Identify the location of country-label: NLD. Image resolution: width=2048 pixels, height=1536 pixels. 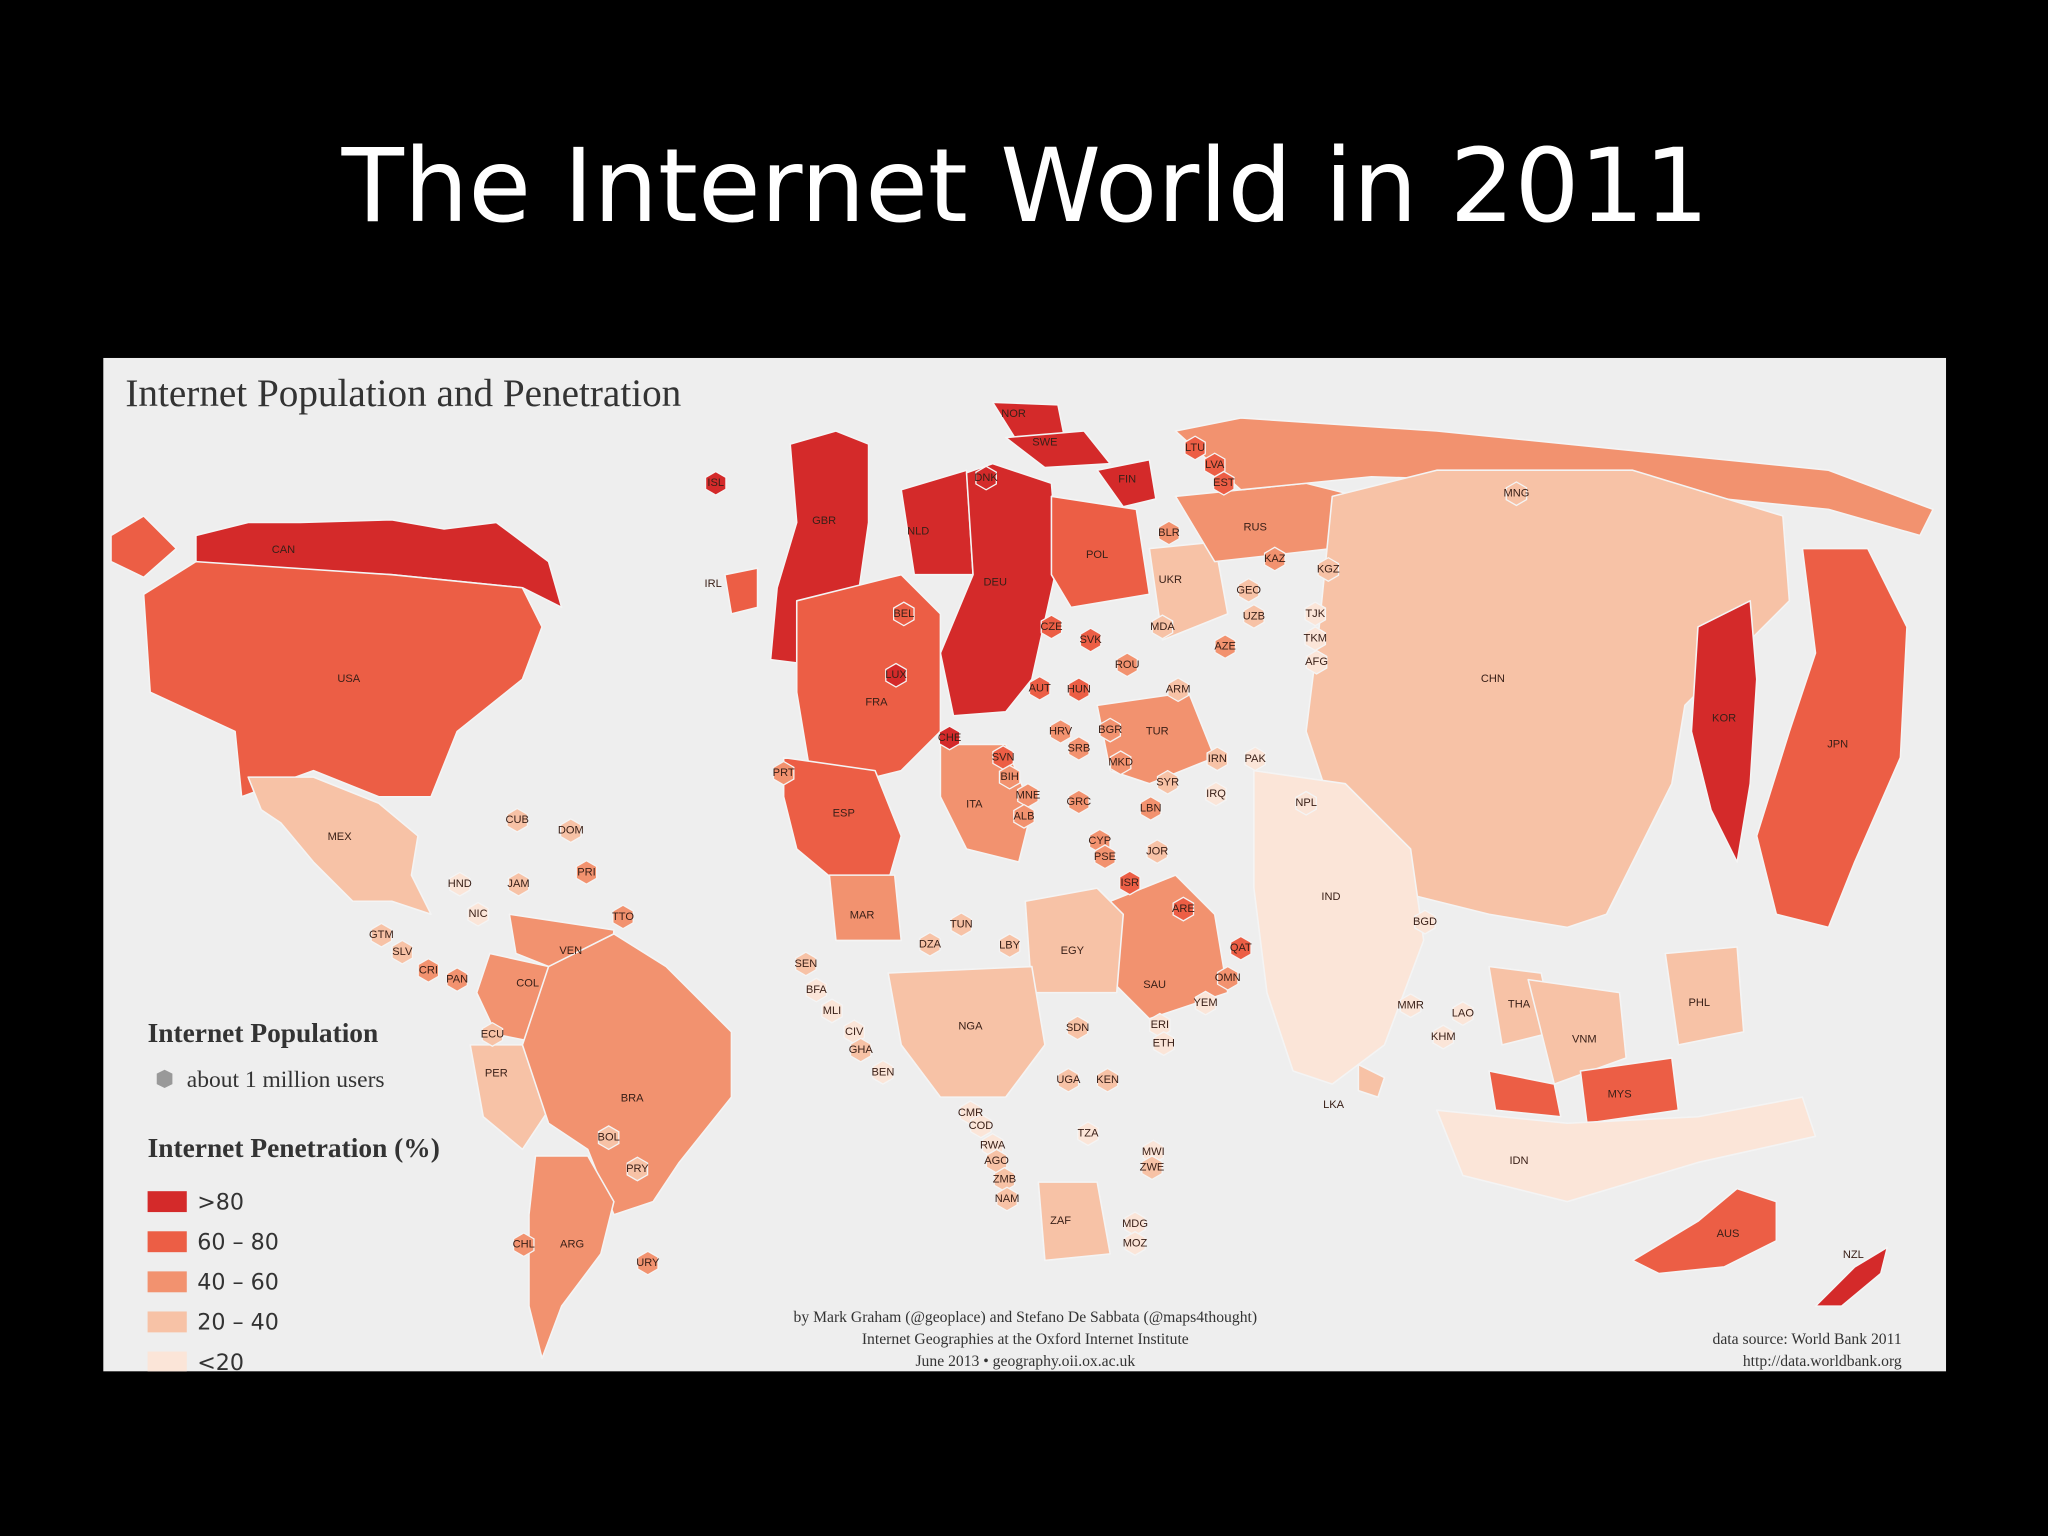
(918, 532).